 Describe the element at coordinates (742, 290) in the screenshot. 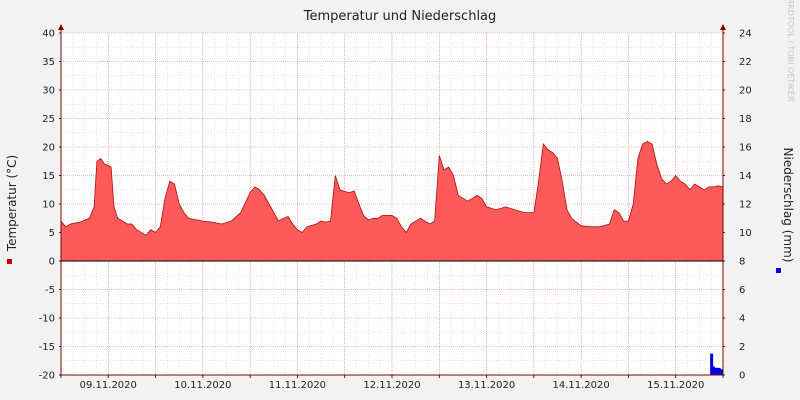

I see `y-tick-right-label: 6` at that location.